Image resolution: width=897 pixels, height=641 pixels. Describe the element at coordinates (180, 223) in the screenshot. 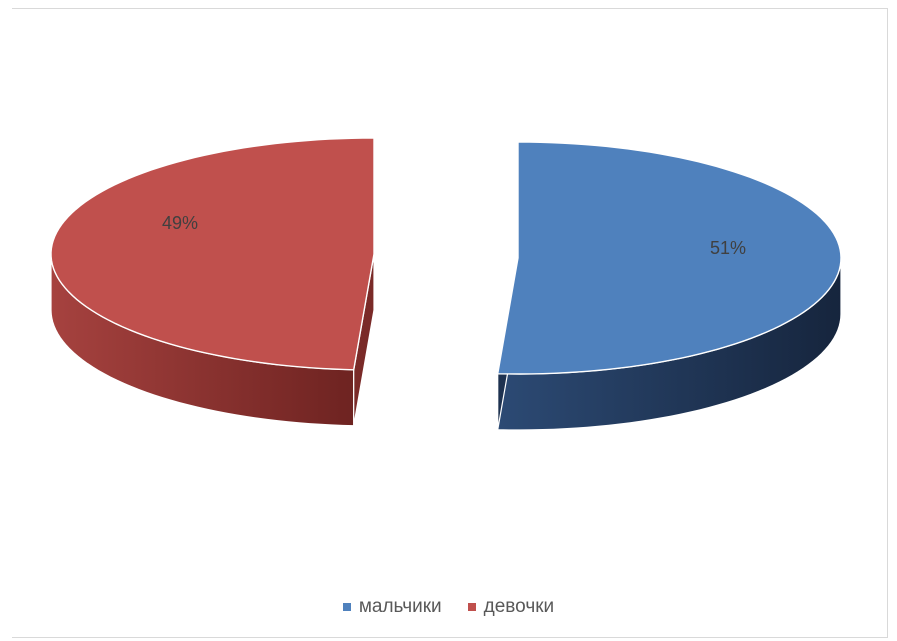

I see `data-label-girls: 49%` at that location.